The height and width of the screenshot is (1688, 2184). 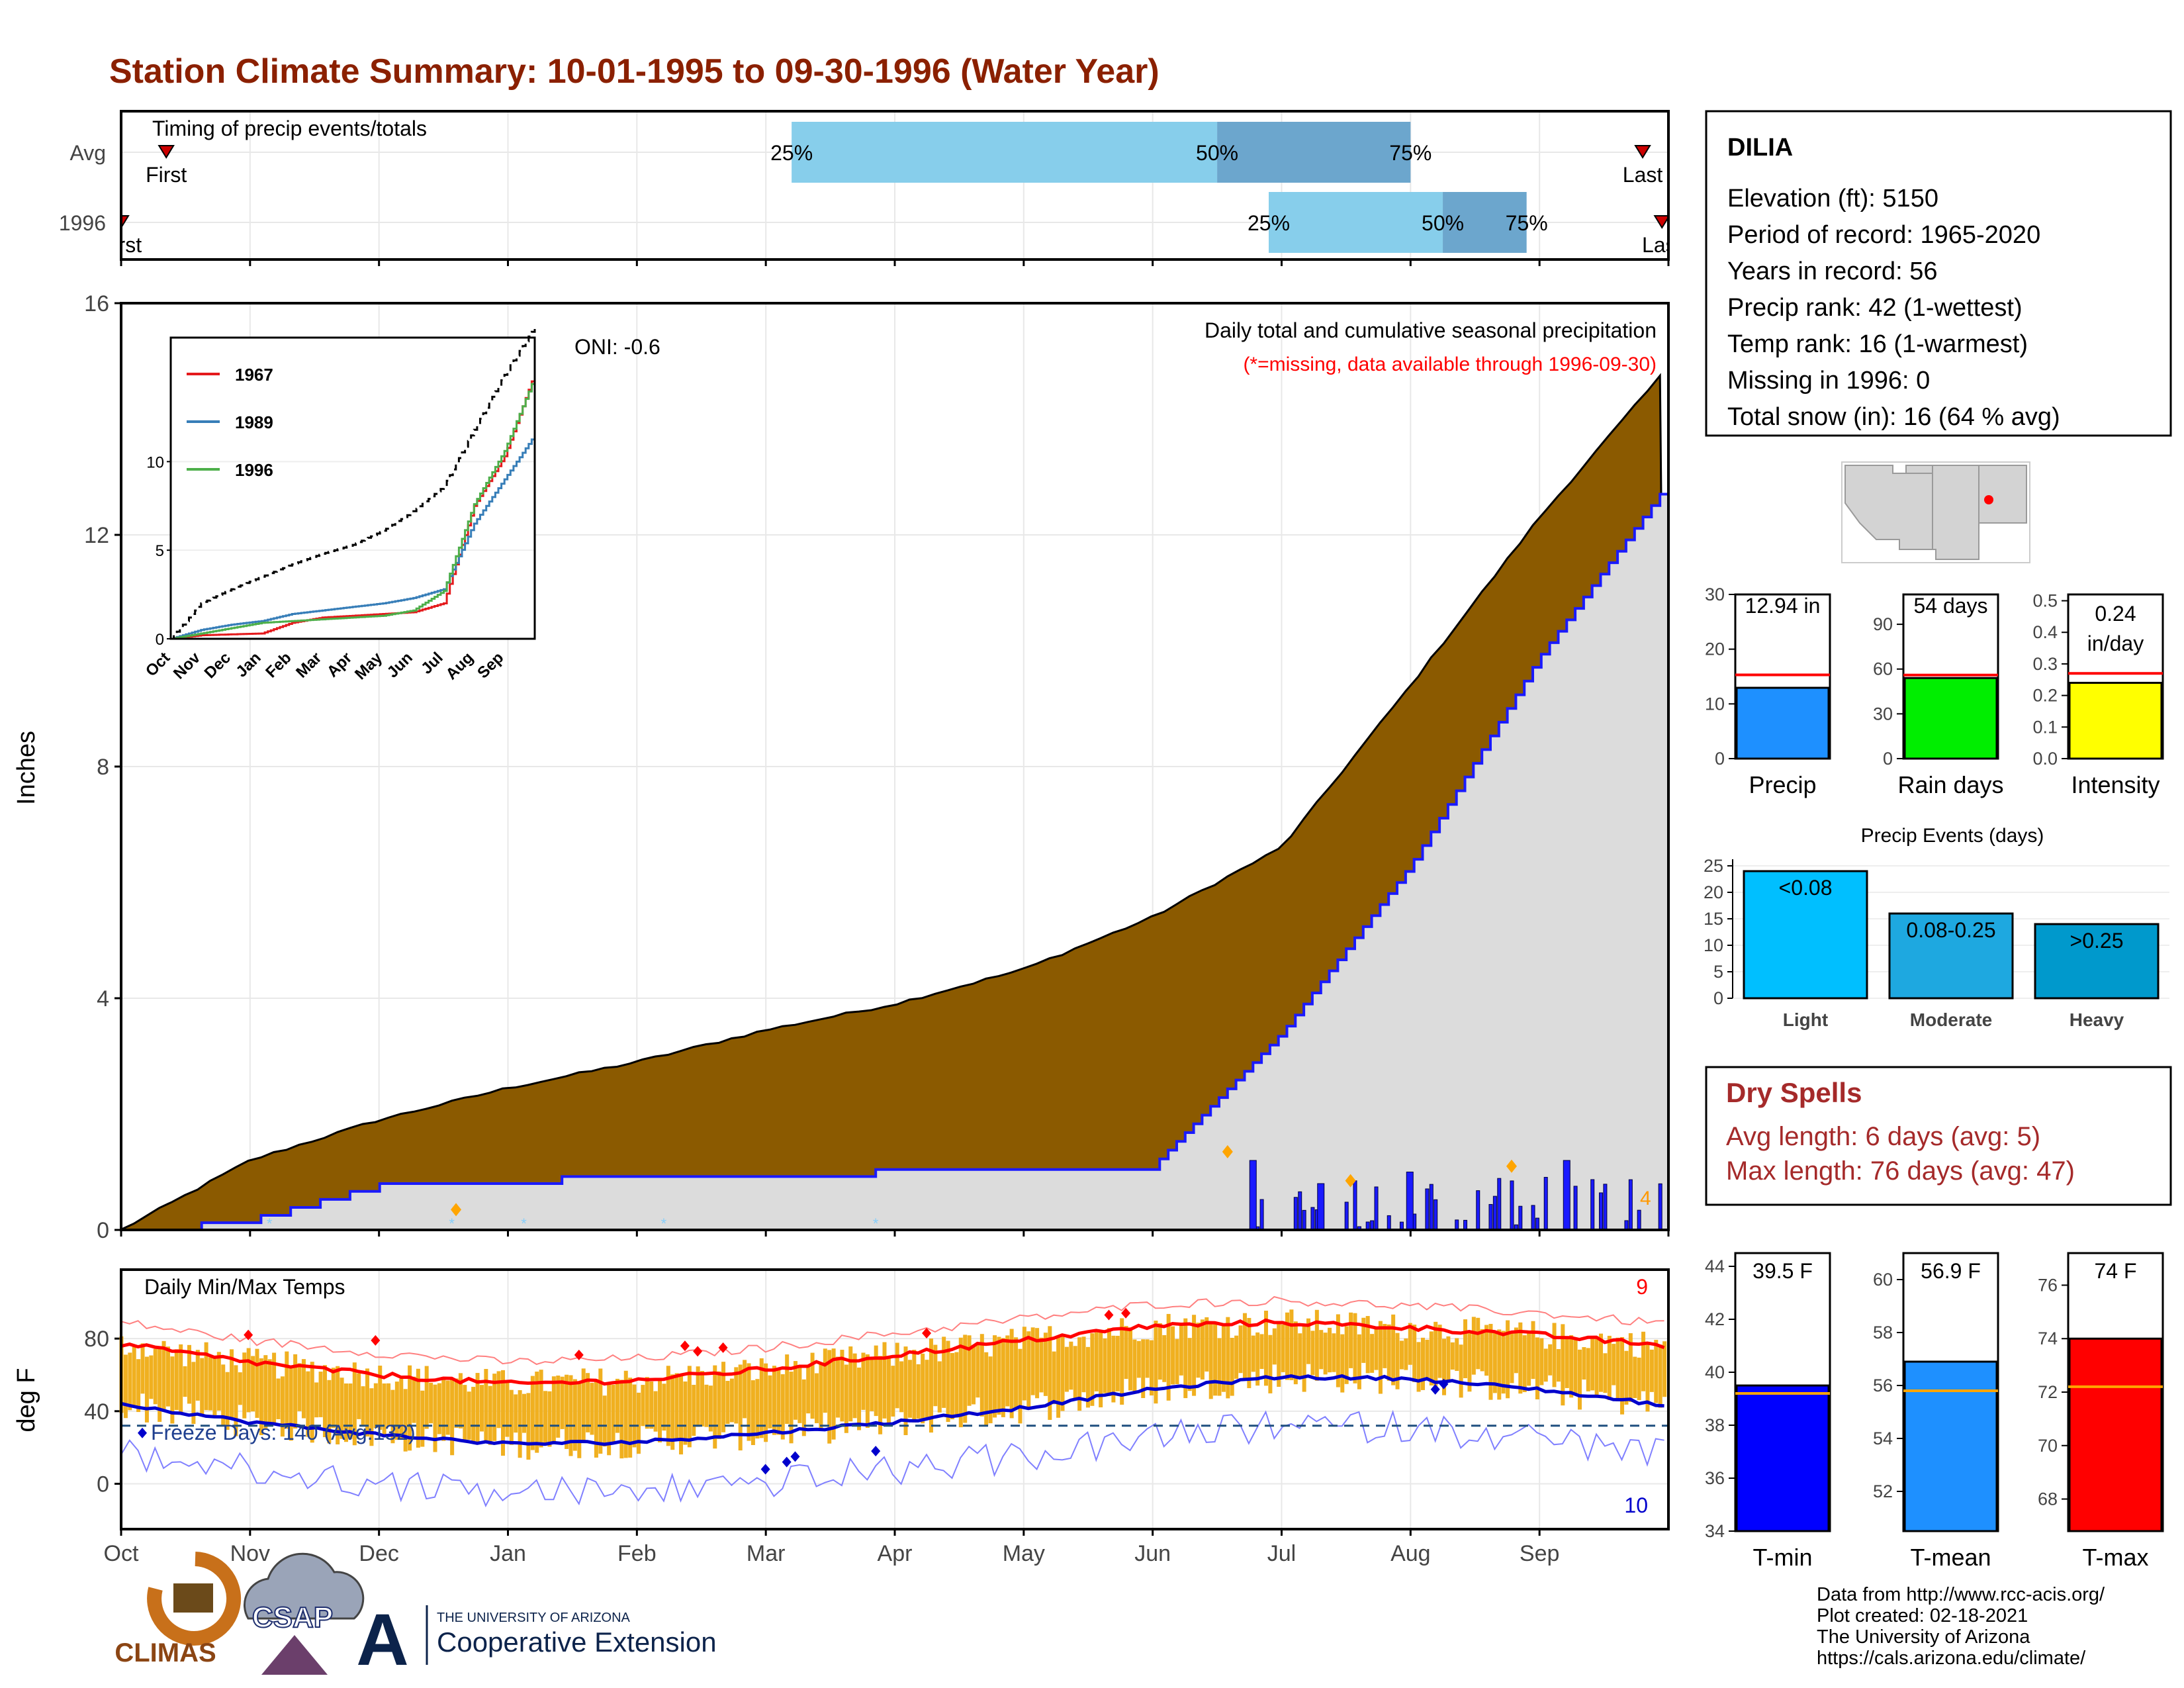 What do you see at coordinates (294, 1655) in the screenshot?
I see `csap-mountain-icon` at bounding box center [294, 1655].